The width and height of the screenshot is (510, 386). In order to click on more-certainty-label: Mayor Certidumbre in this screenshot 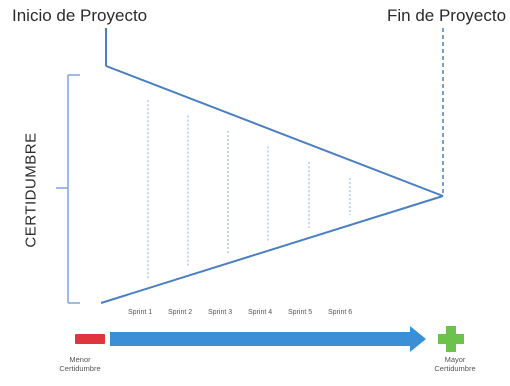, I will do `click(455, 364)`.